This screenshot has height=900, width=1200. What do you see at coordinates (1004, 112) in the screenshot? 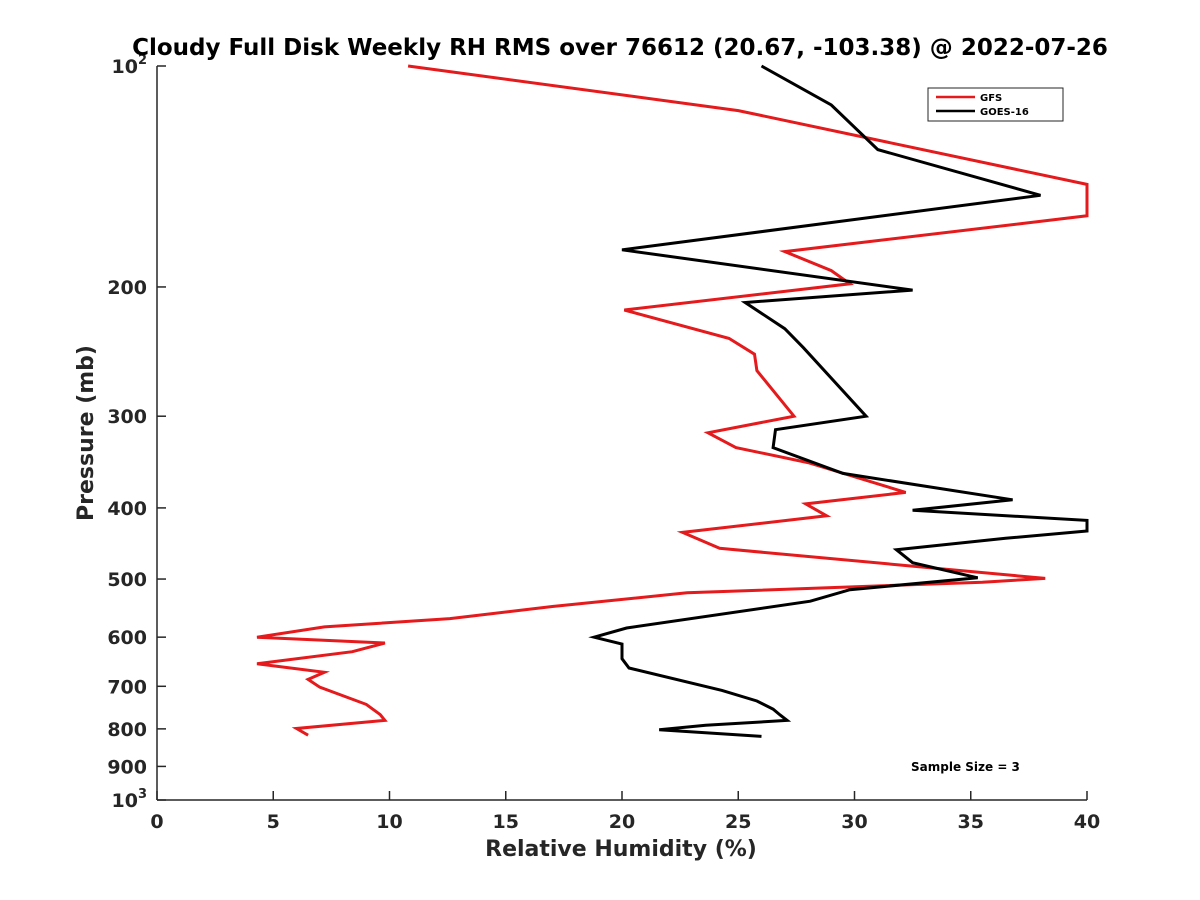
I see `legend-label-goes-16: GOES-16` at bounding box center [1004, 112].